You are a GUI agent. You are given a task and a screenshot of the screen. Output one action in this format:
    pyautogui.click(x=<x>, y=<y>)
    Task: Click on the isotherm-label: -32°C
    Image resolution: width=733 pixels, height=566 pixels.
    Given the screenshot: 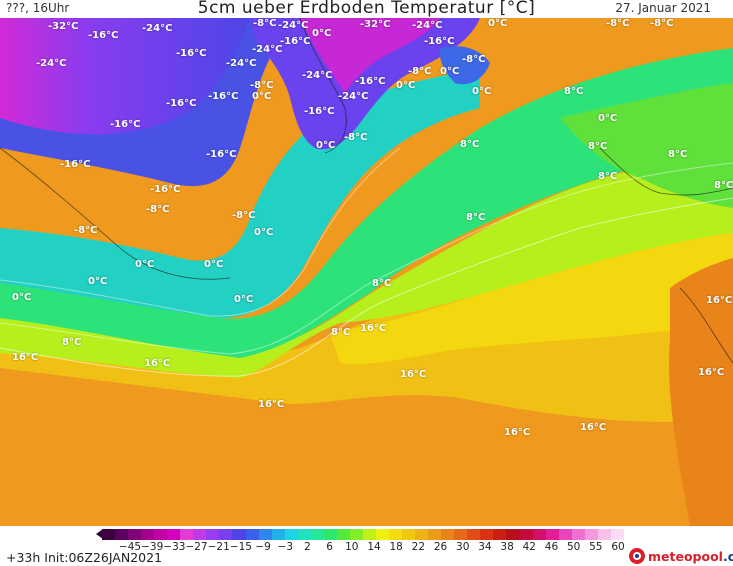 What is the action you would take?
    pyautogui.click(x=63, y=26)
    